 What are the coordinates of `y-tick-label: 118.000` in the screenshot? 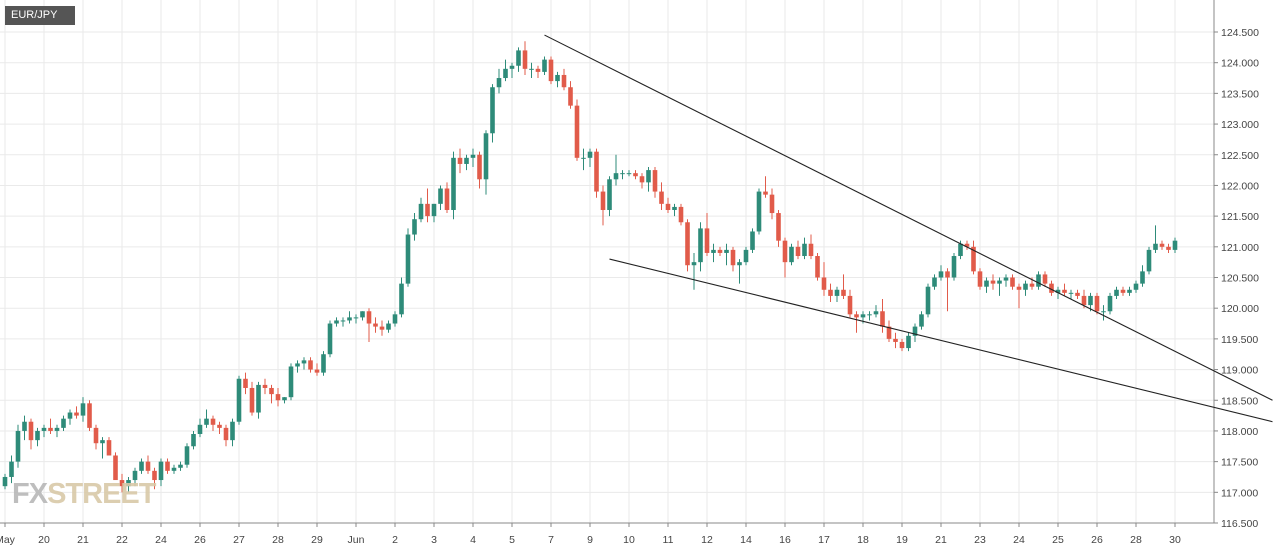 It's located at (1239, 432).